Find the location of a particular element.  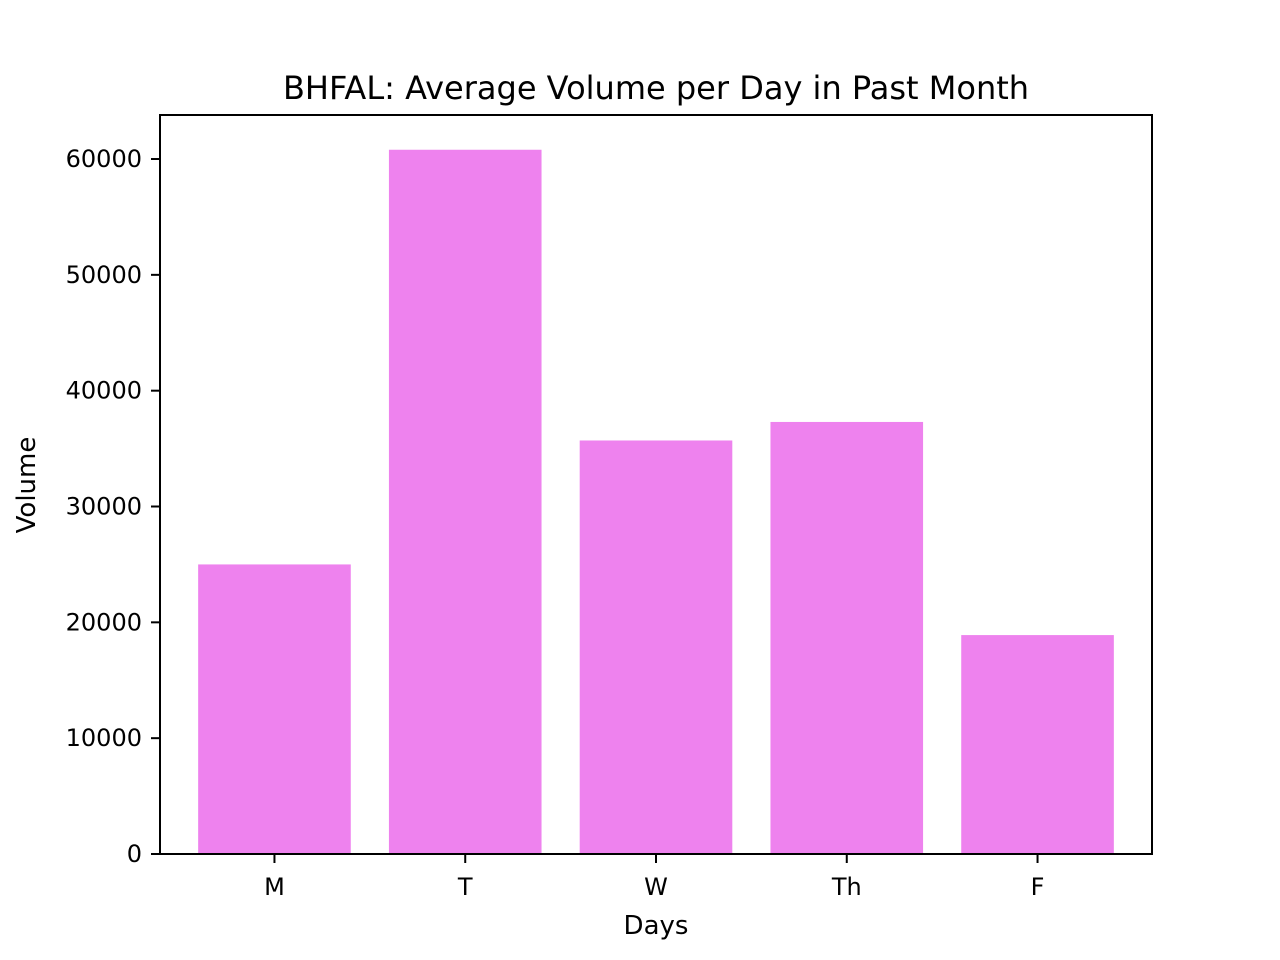

x-tick-label: W is located at coordinates (656, 887).